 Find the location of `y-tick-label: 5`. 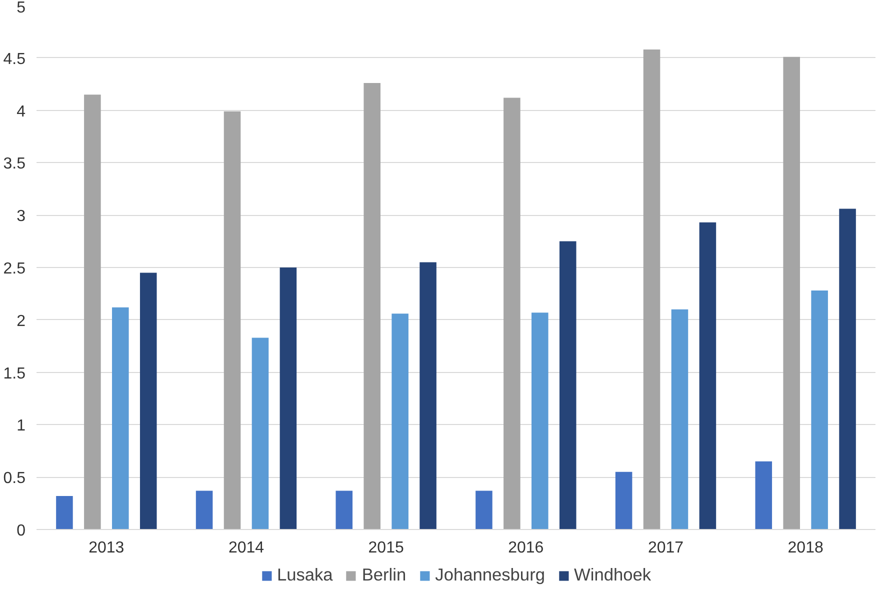

y-tick-label: 5 is located at coordinates (21, 8).